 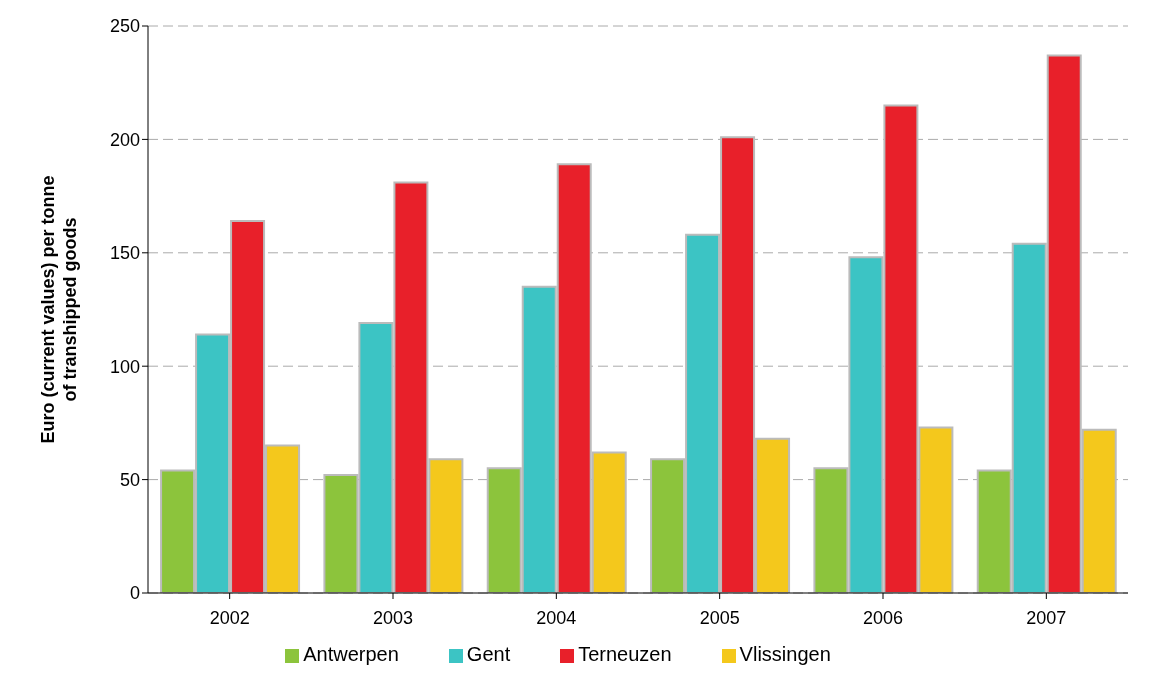 I want to click on legend-label: Vlissingen, so click(x=785, y=654).